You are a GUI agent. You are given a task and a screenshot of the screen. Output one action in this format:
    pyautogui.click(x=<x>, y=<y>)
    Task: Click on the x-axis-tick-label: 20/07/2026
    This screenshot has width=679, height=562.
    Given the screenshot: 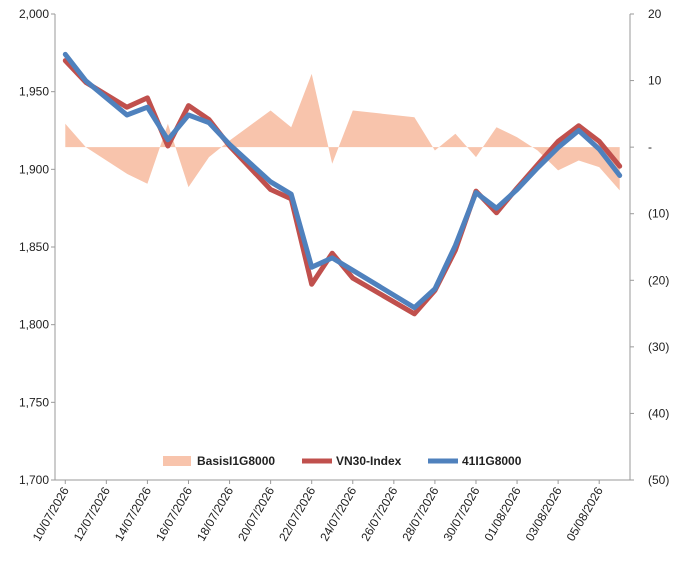 What is the action you would take?
    pyautogui.click(x=256, y=513)
    